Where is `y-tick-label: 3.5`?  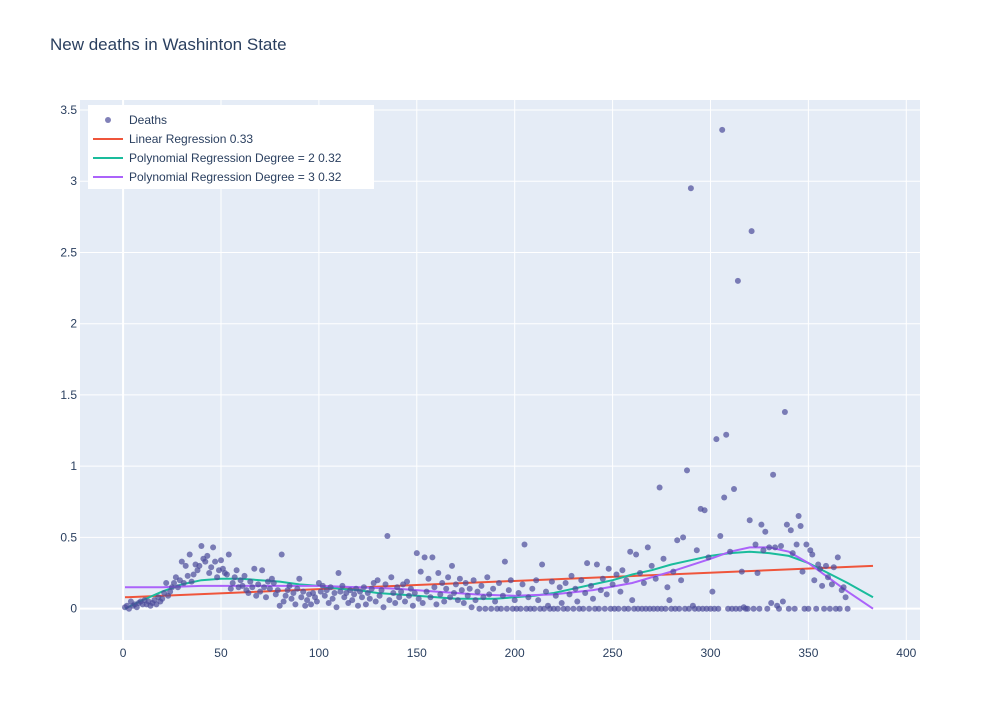 y-tick-label: 3.5 is located at coordinates (68, 110).